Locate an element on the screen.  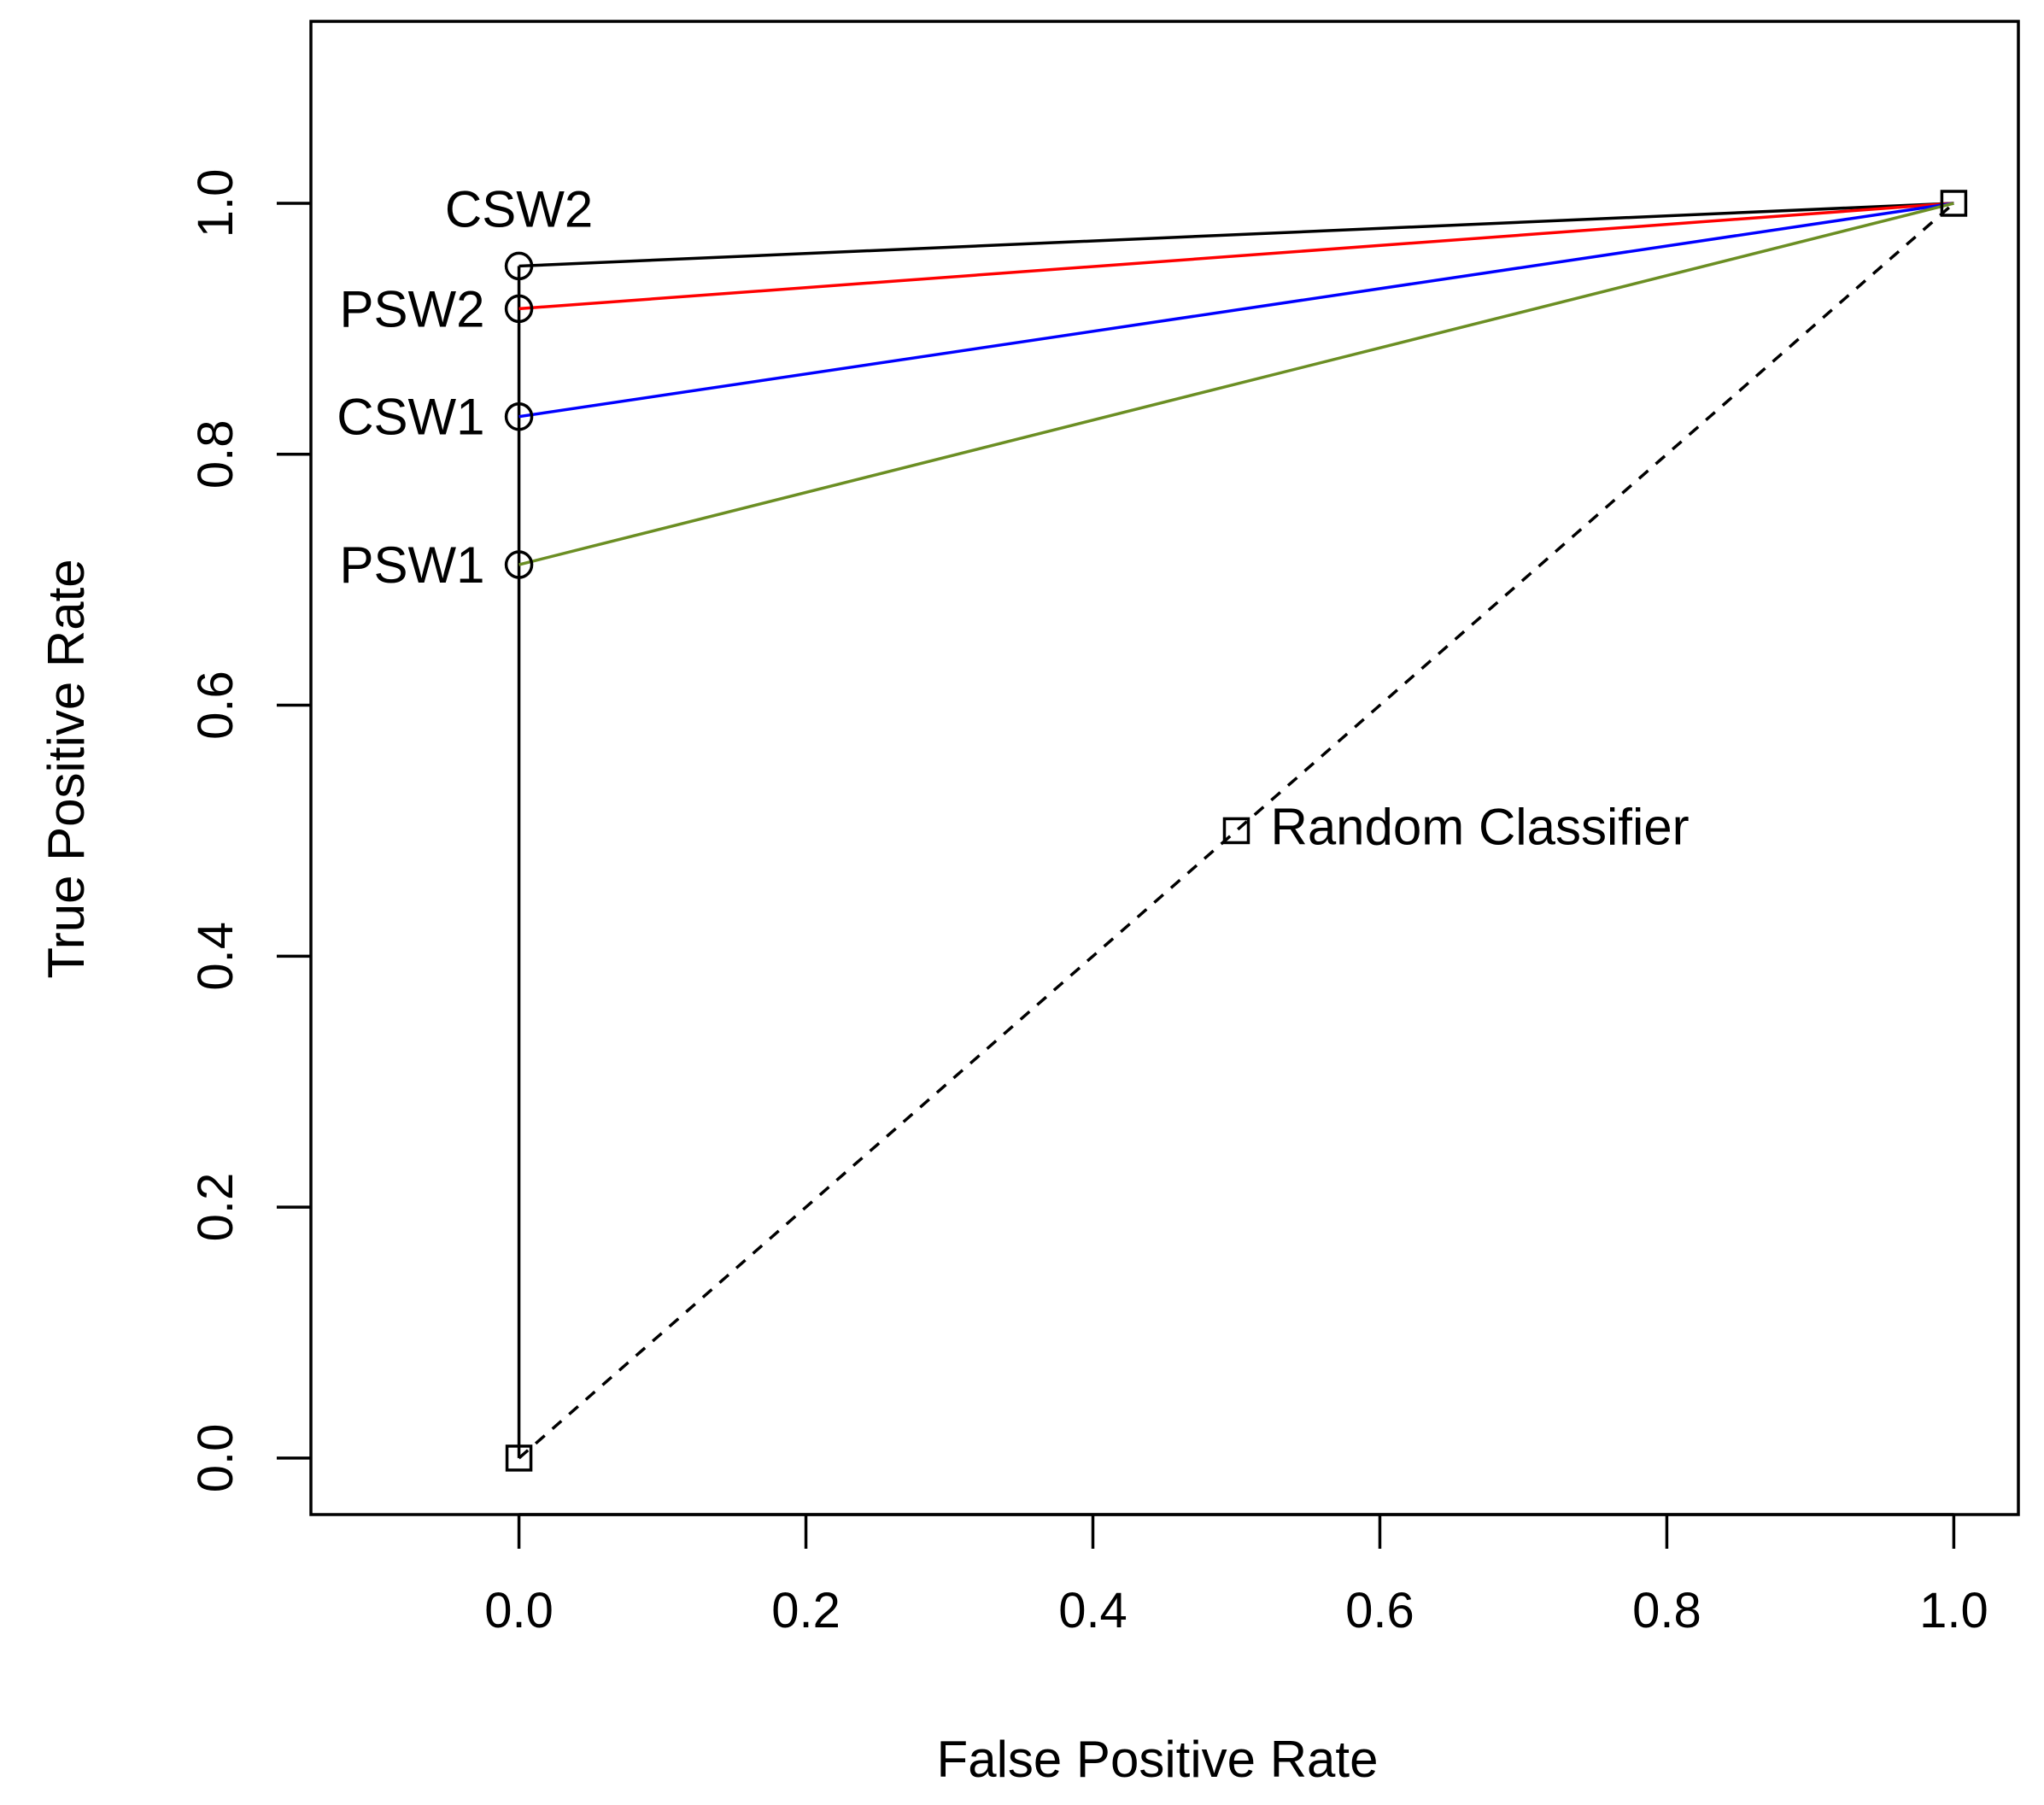
series-line-csw2 is located at coordinates (1236, 235).